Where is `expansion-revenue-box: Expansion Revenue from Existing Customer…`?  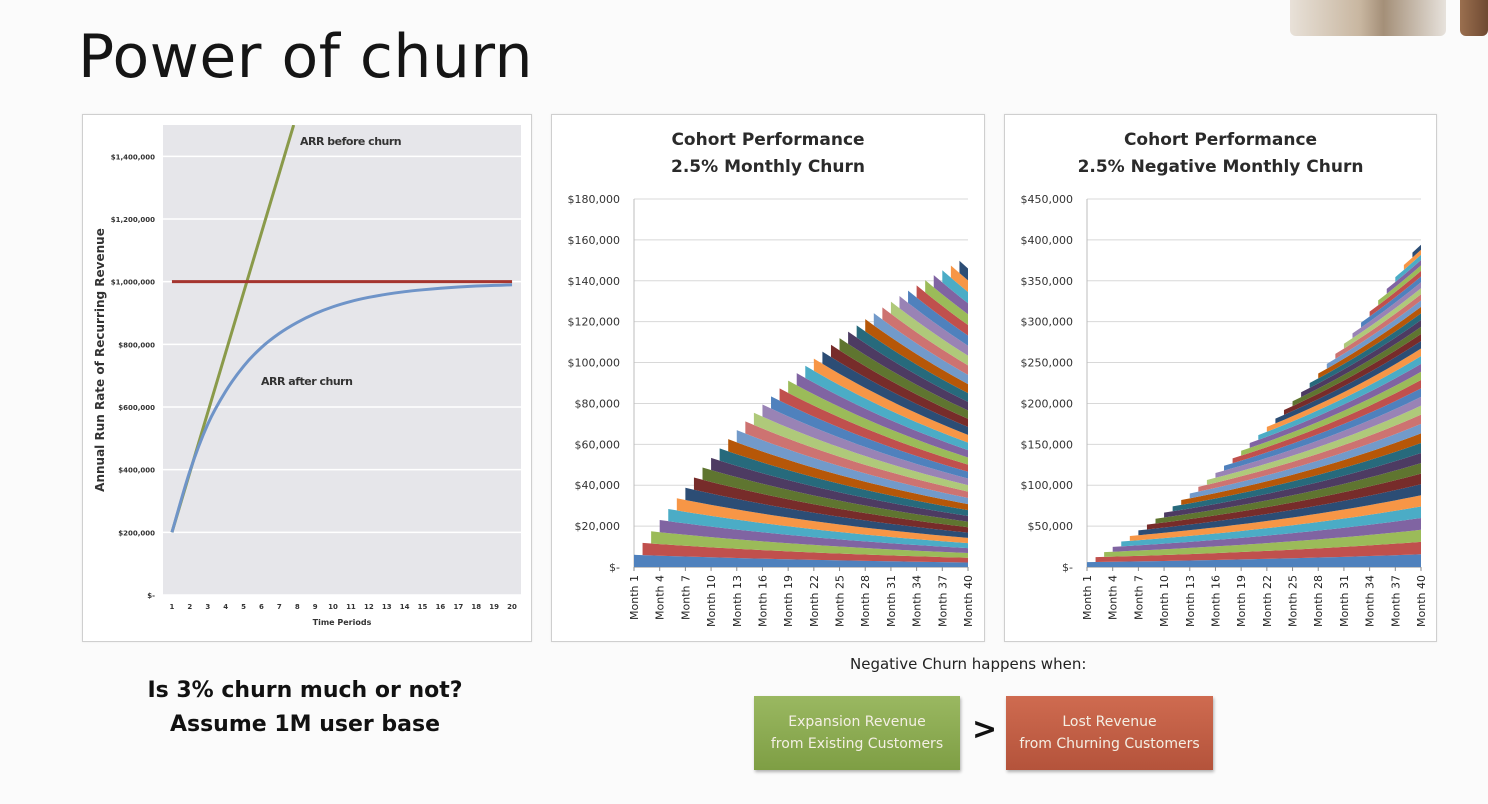
expansion-revenue-box: Expansion Revenue from Existing Customer… is located at coordinates (857, 733).